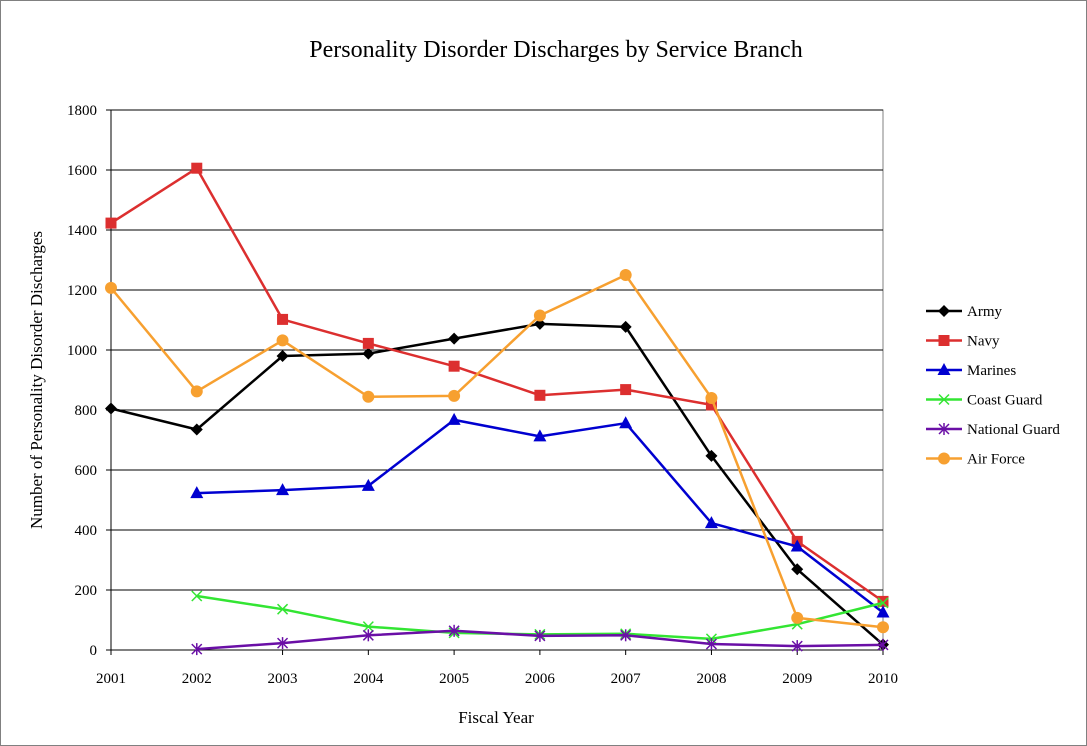 This screenshot has width=1087, height=746. I want to click on y-tick-label: 1000, so click(82, 351).